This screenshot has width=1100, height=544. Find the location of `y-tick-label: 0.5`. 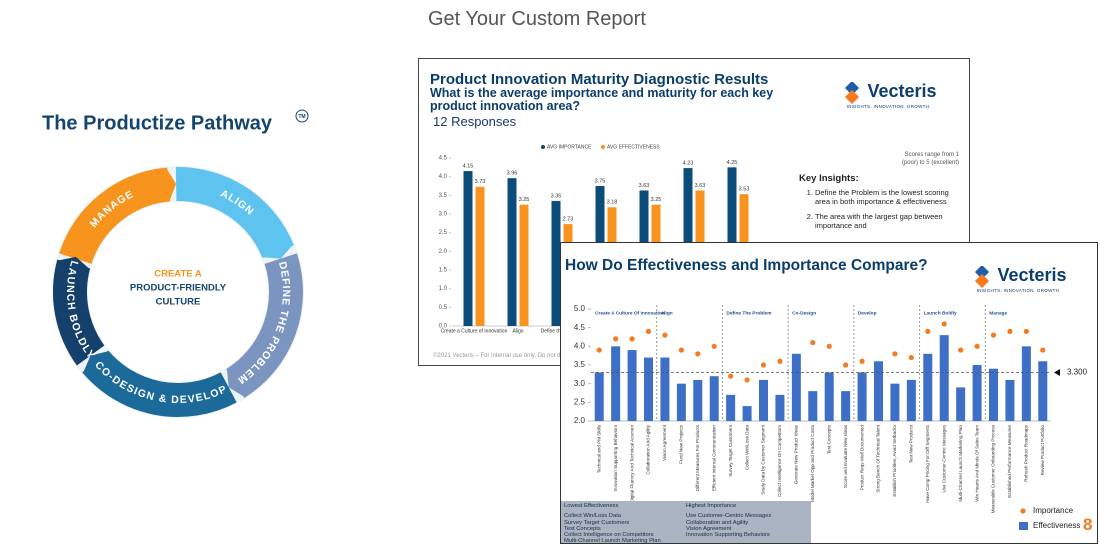

y-tick-label: 0.5 is located at coordinates (443, 308).